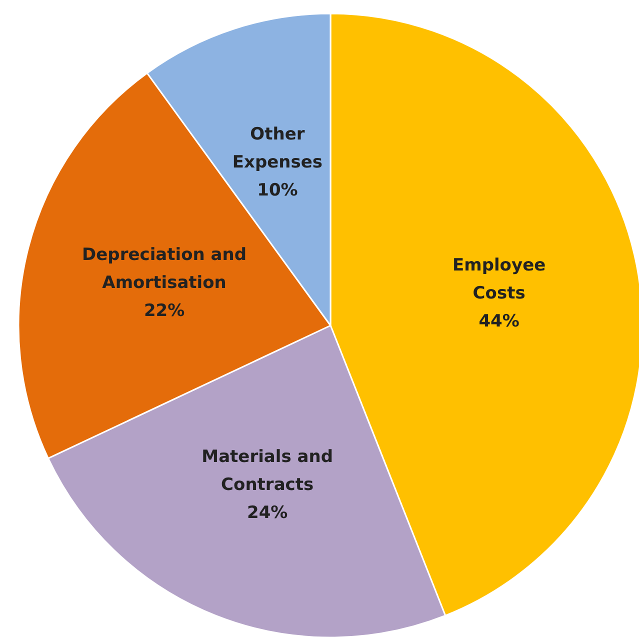  What do you see at coordinates (277, 190) in the screenshot?
I see `data-label: 10%` at bounding box center [277, 190].